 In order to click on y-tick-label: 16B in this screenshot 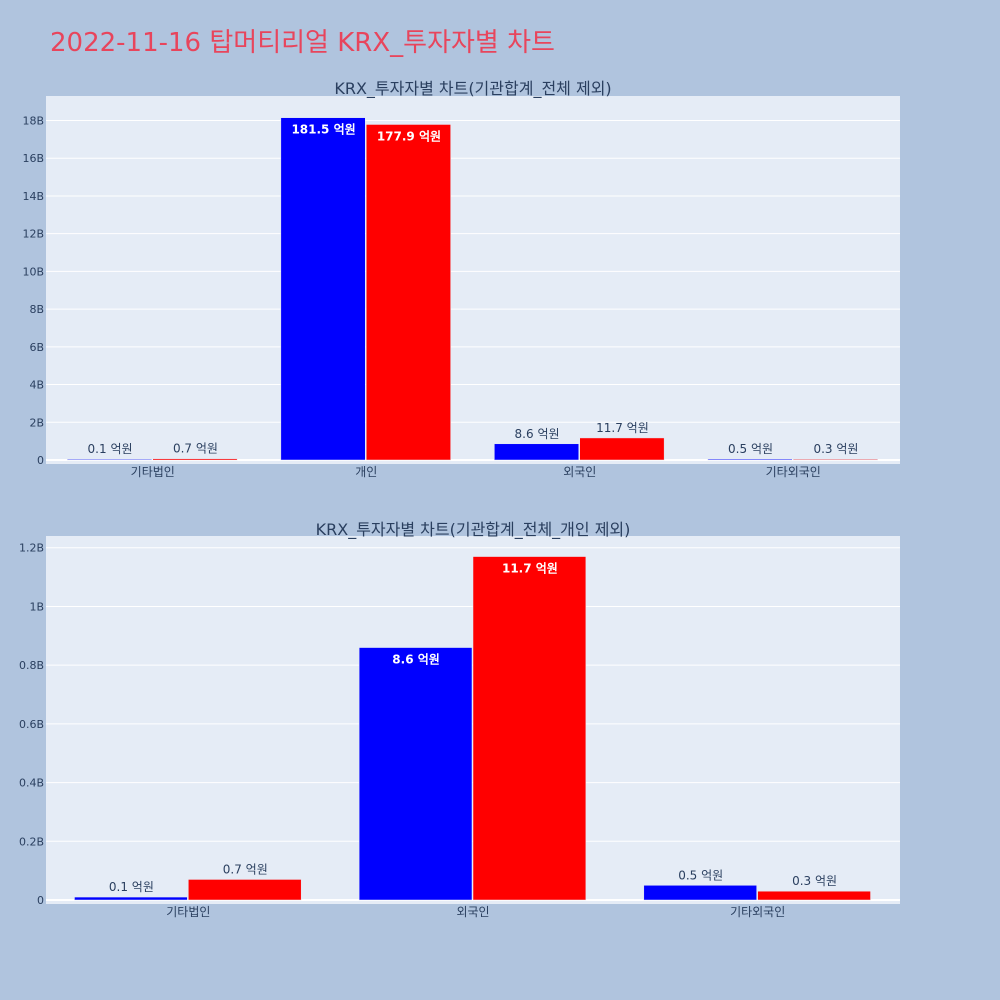, I will do `click(33, 158)`.